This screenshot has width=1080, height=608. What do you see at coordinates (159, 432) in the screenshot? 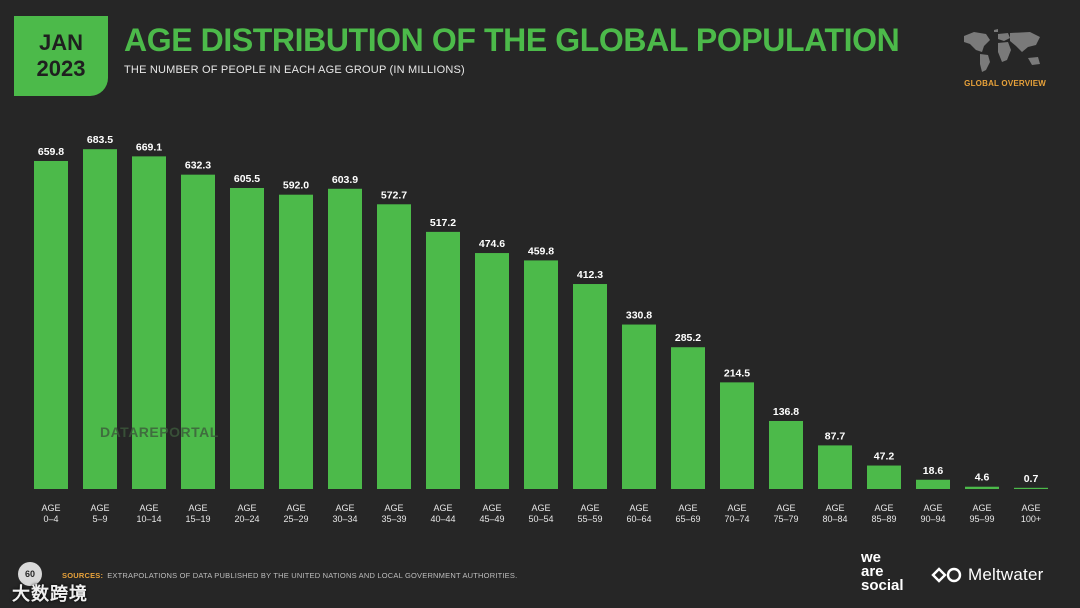
I see `datareportal-watermark: DATAREPORTAL` at bounding box center [159, 432].